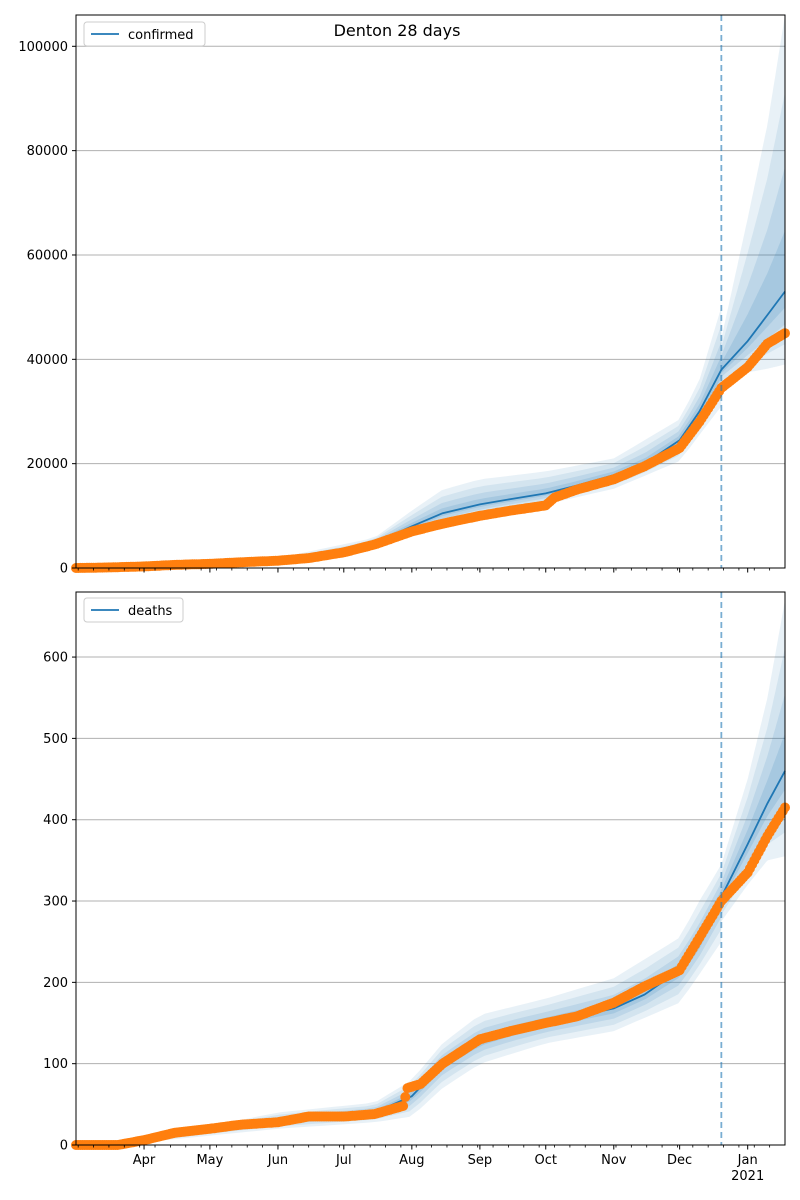 The image size is (800, 1200). I want to click on x-tick-label-line: Jul, so click(343, 1160).